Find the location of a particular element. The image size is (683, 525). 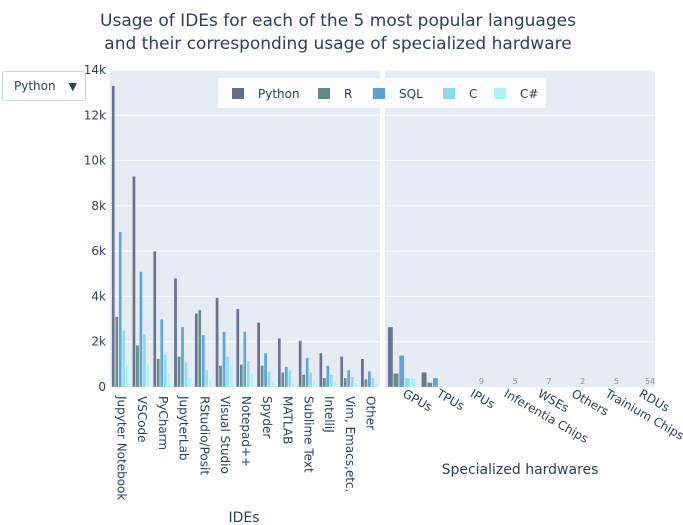

y-tick-label: 6k is located at coordinates (98, 251).